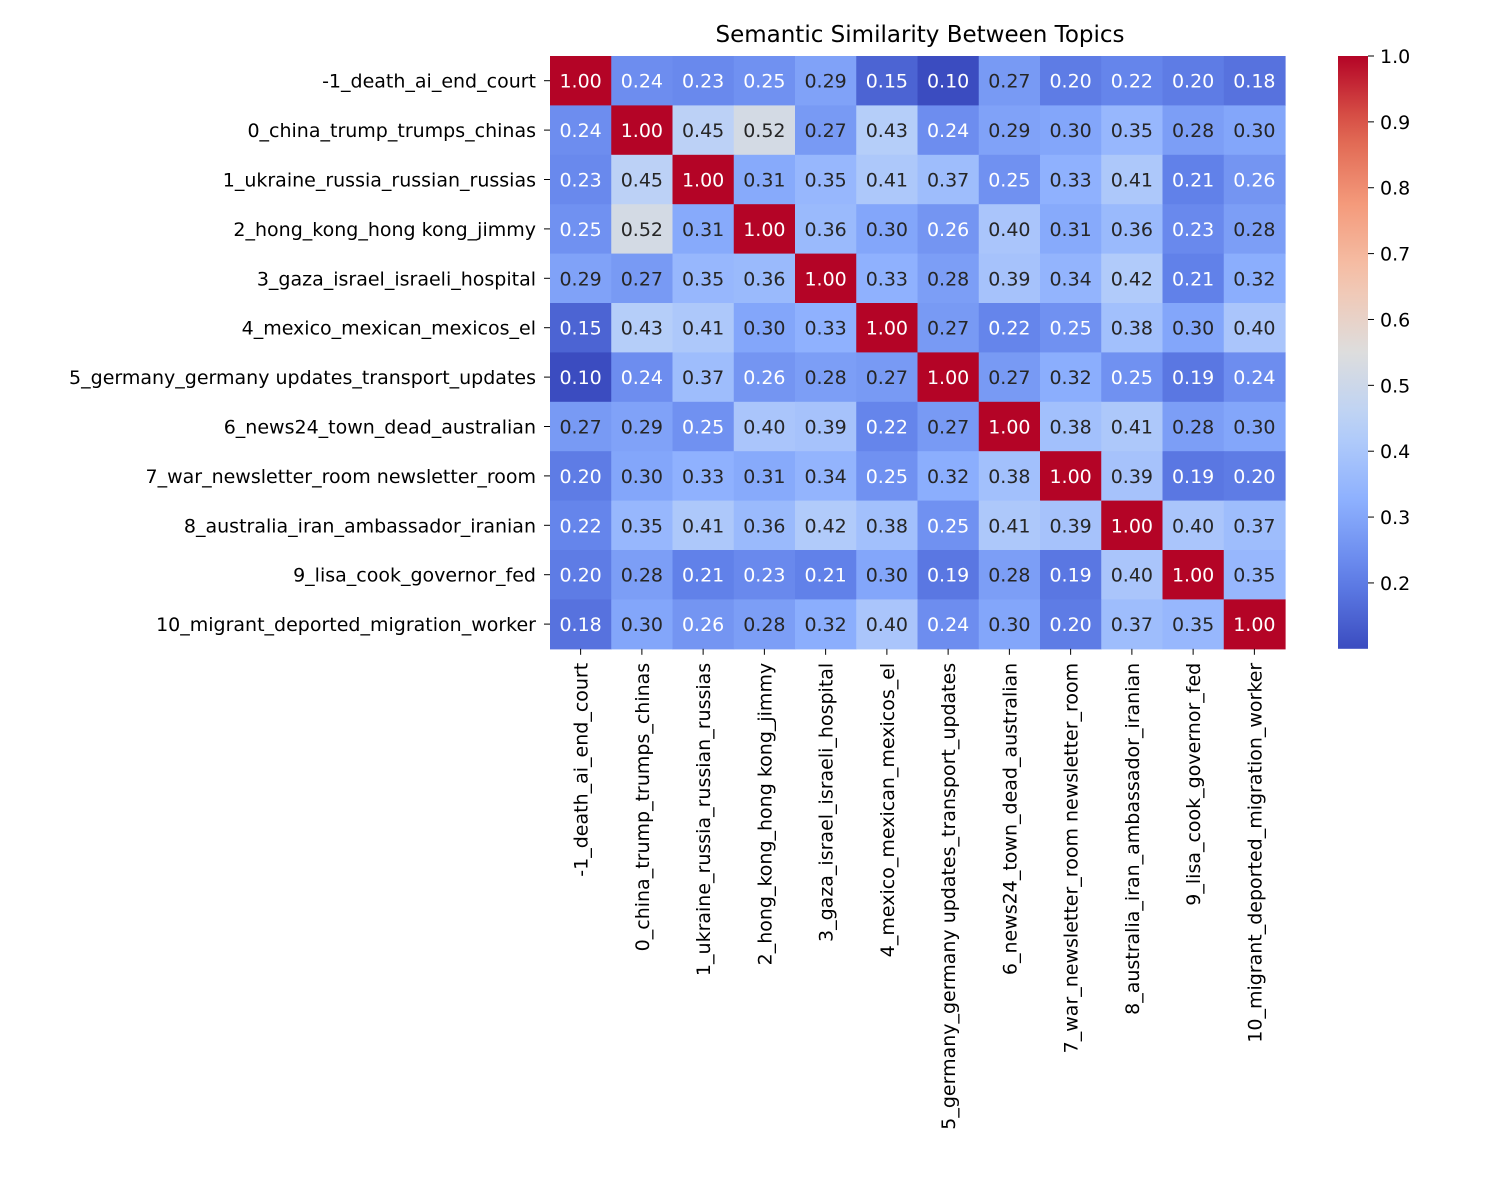 The height and width of the screenshot is (1200, 1500). I want to click on colorbar-gradient, so click(1353, 352).